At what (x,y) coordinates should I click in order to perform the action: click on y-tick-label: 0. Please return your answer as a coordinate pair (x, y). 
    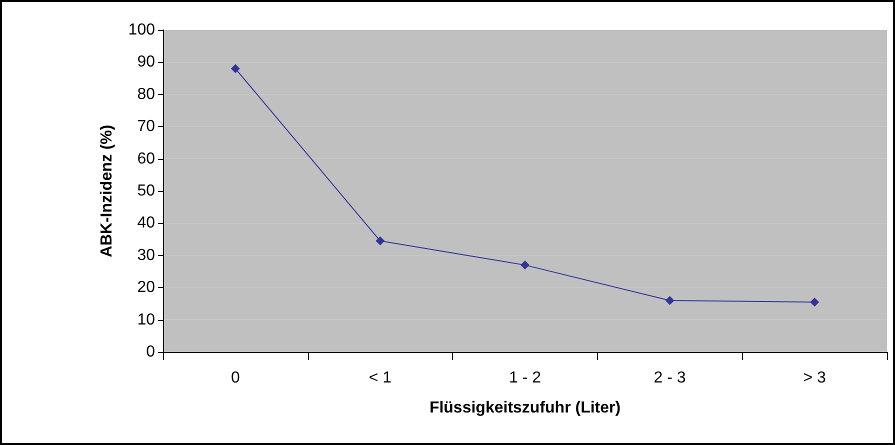
    Looking at the image, I should click on (151, 352).